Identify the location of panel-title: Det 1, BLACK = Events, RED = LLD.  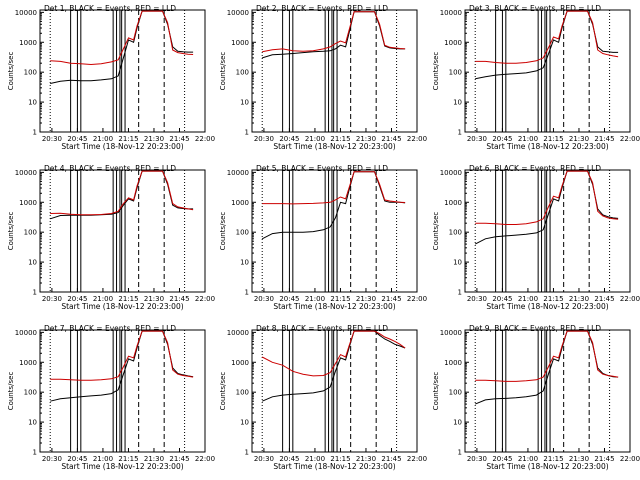
(110, 8).